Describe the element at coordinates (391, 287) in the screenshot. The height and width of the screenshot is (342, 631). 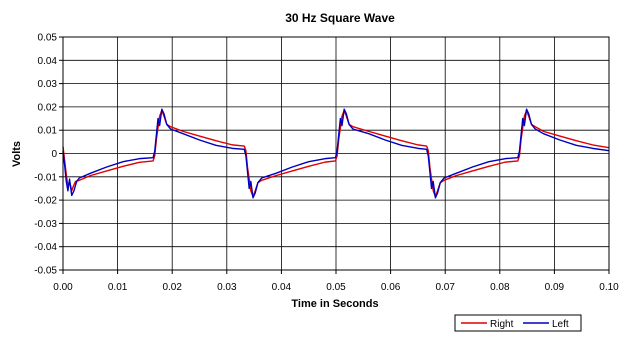
I see `x-tick-label: 0.06` at that location.